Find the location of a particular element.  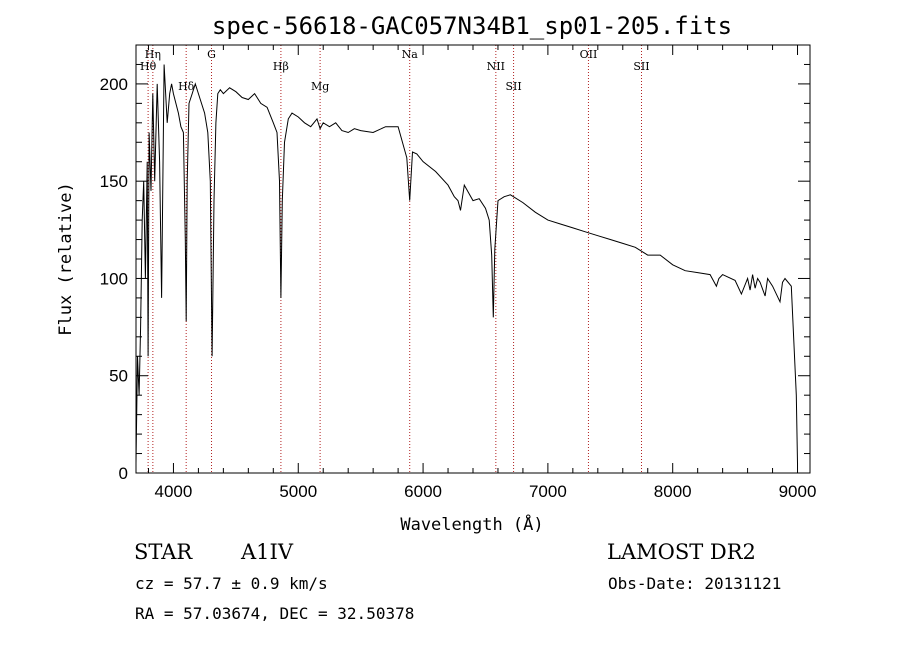

x-tick-label: 6000 is located at coordinates (423, 491).